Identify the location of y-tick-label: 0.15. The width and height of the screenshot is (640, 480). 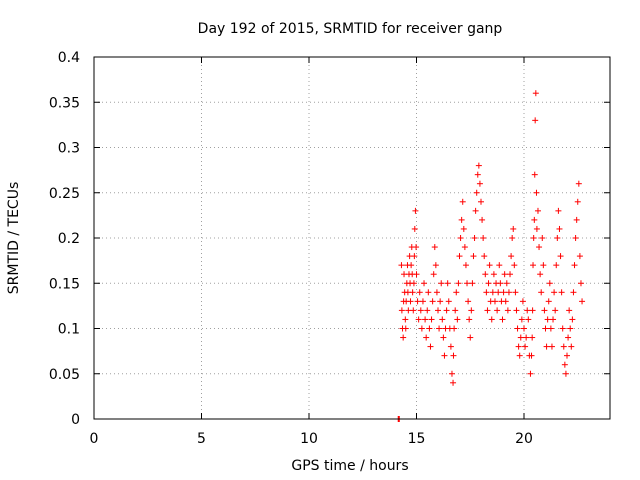
(64, 284).